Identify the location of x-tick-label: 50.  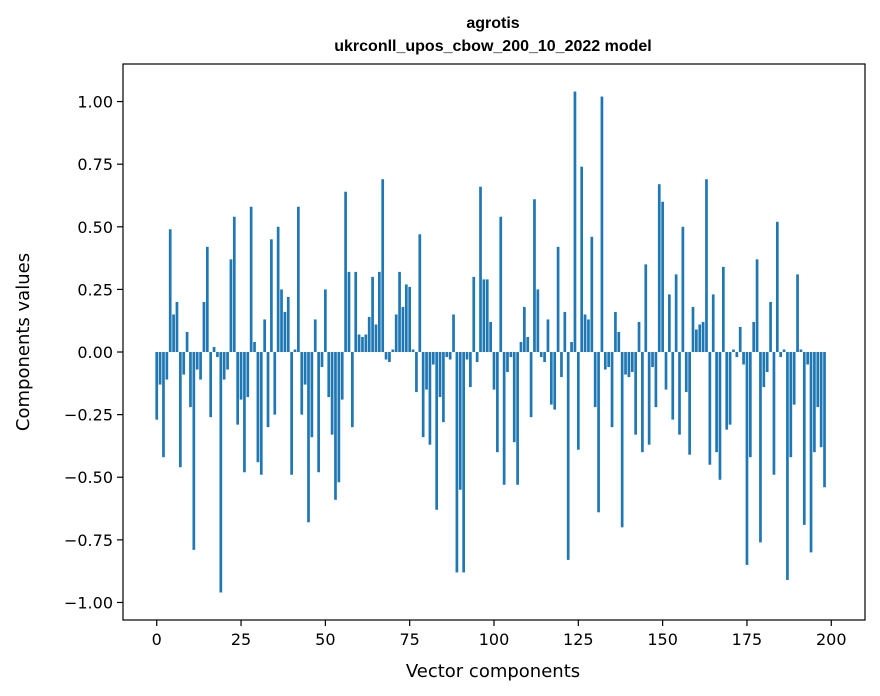
(325, 639).